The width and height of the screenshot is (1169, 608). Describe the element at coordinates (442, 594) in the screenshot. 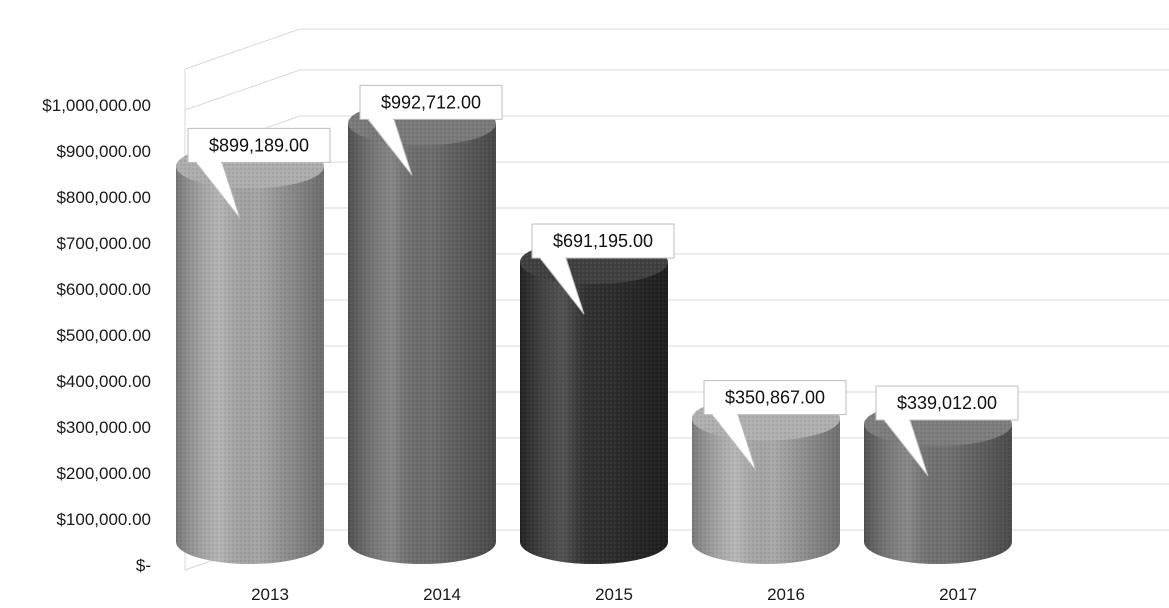

I see `x-tick-label: 2014` at that location.